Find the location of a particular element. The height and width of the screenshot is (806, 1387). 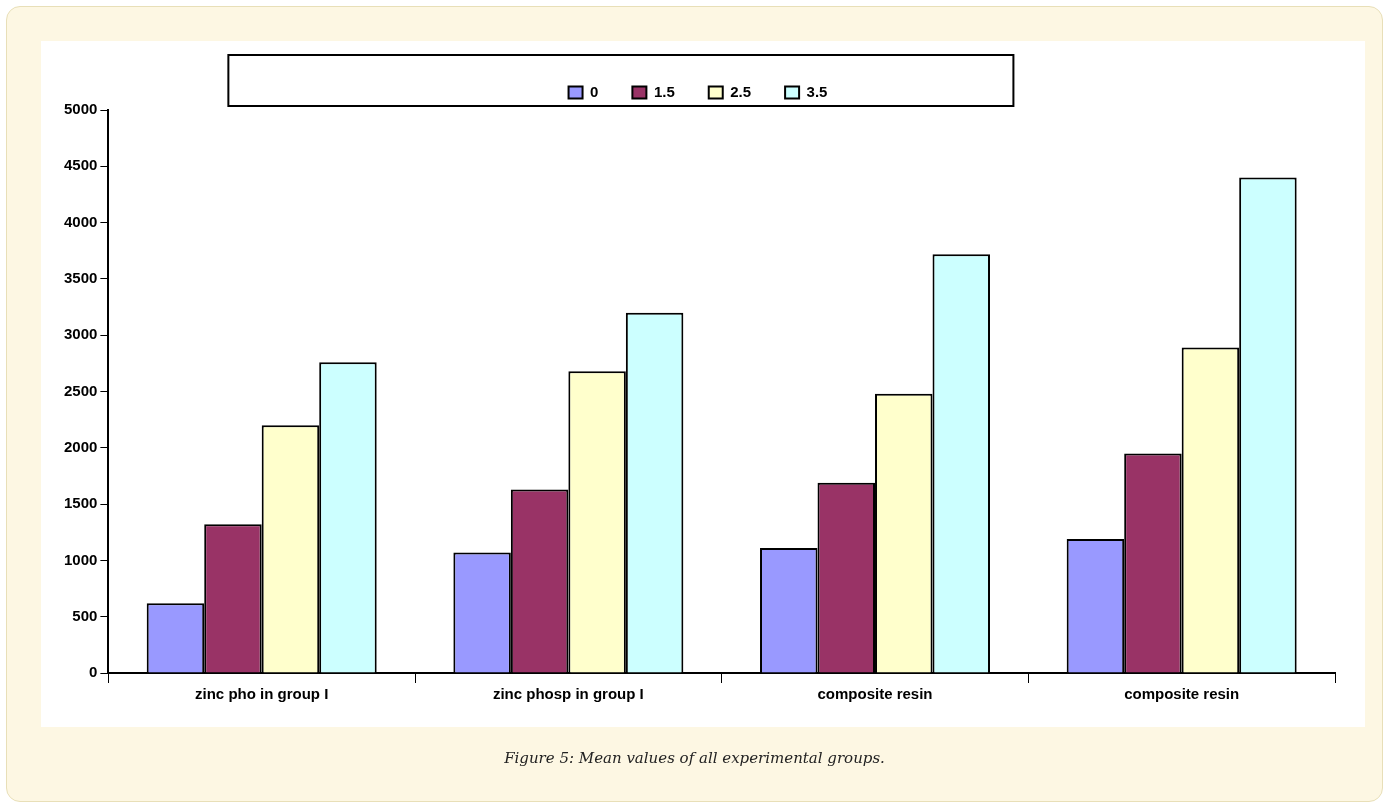

y-tick-label: 500 is located at coordinates (85, 615).